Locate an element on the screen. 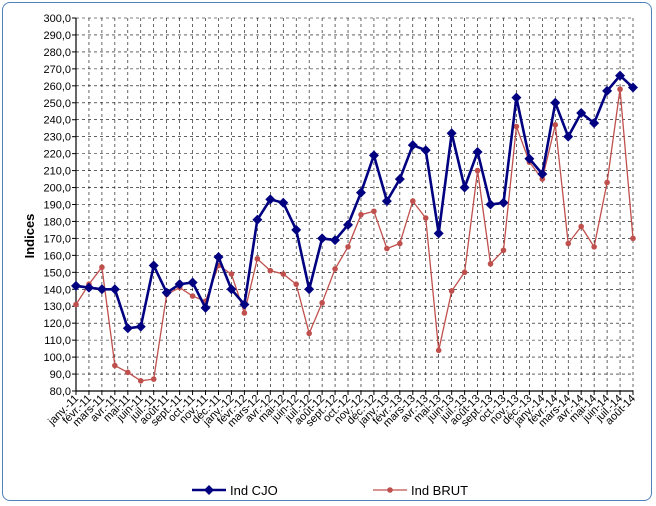  y-tick-label: 180,0 is located at coordinates (57, 222).